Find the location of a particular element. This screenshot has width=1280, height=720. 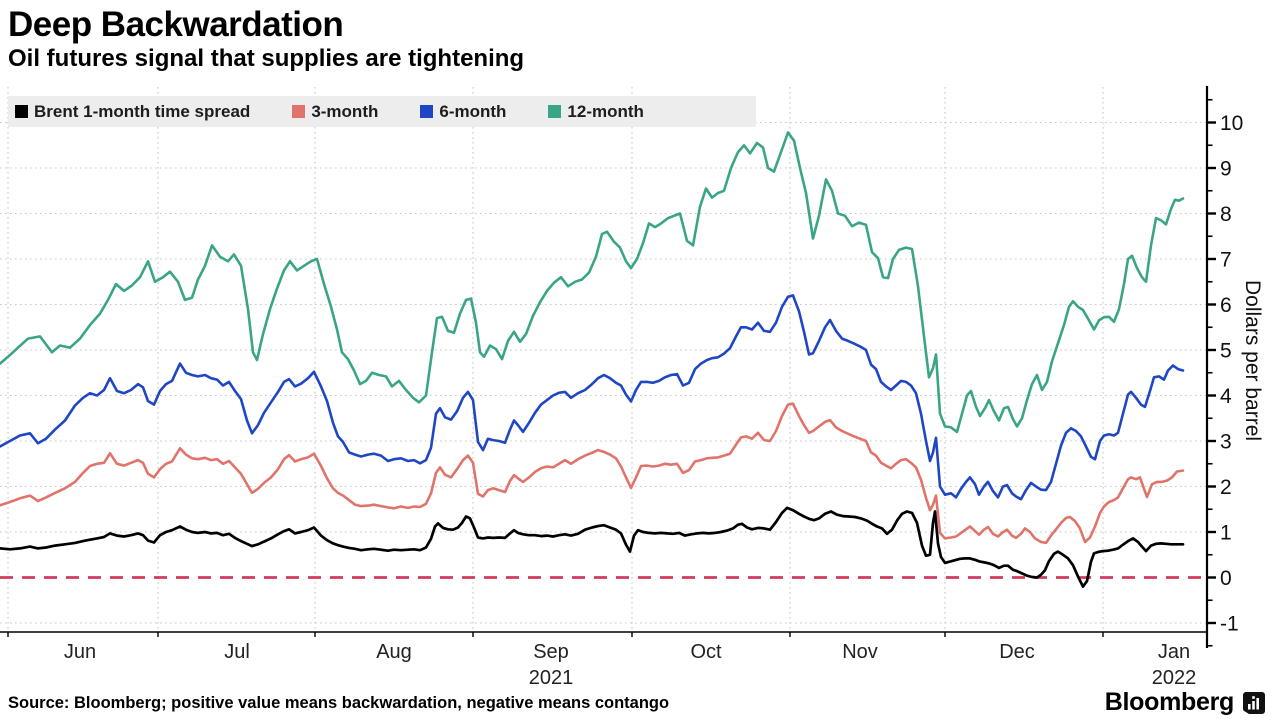

legend-label-12-month: 12-month is located at coordinates (605, 111).